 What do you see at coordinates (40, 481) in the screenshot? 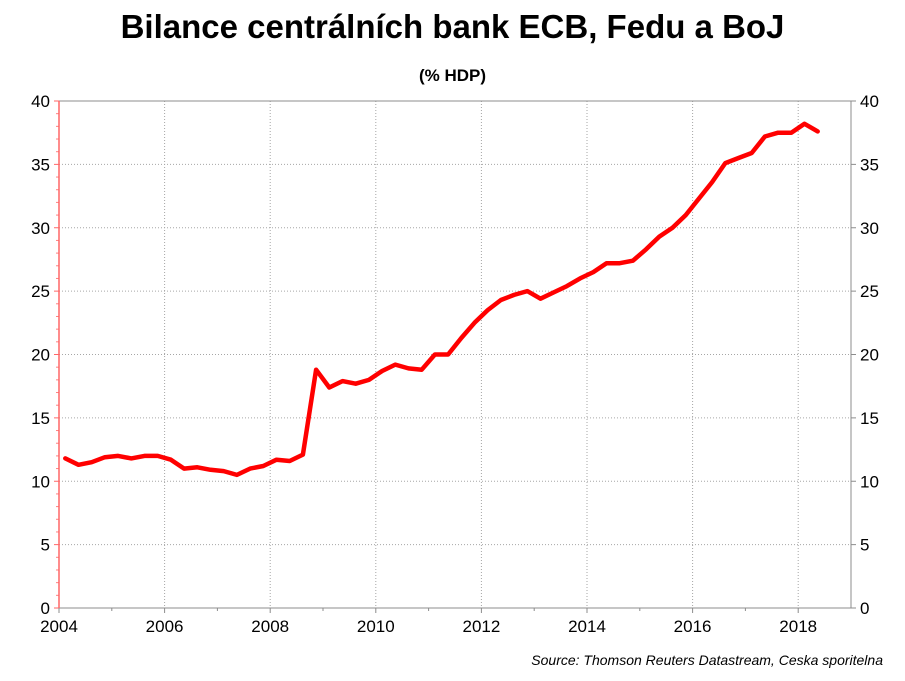
I see `y-tick-label-left: 10` at bounding box center [40, 481].